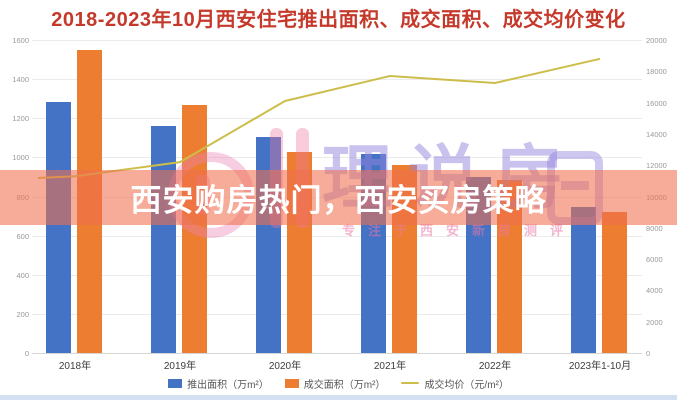 The width and height of the screenshot is (677, 400). I want to click on left-axis-tick: 600, so click(22, 236).